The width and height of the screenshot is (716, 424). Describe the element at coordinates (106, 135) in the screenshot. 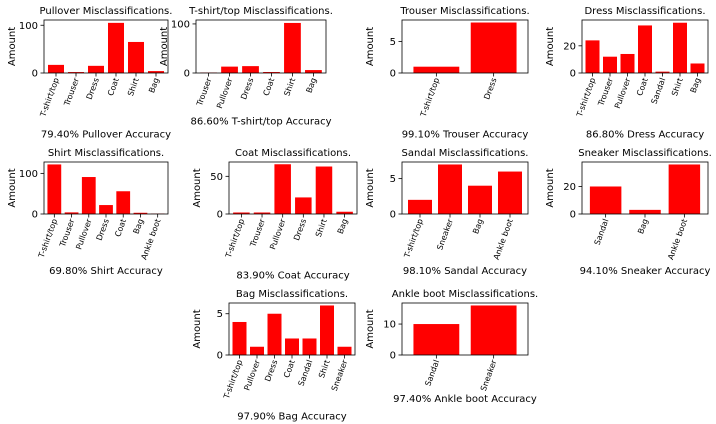

I see `accuracy-caption: 79.40% Pullover Accuracy` at that location.